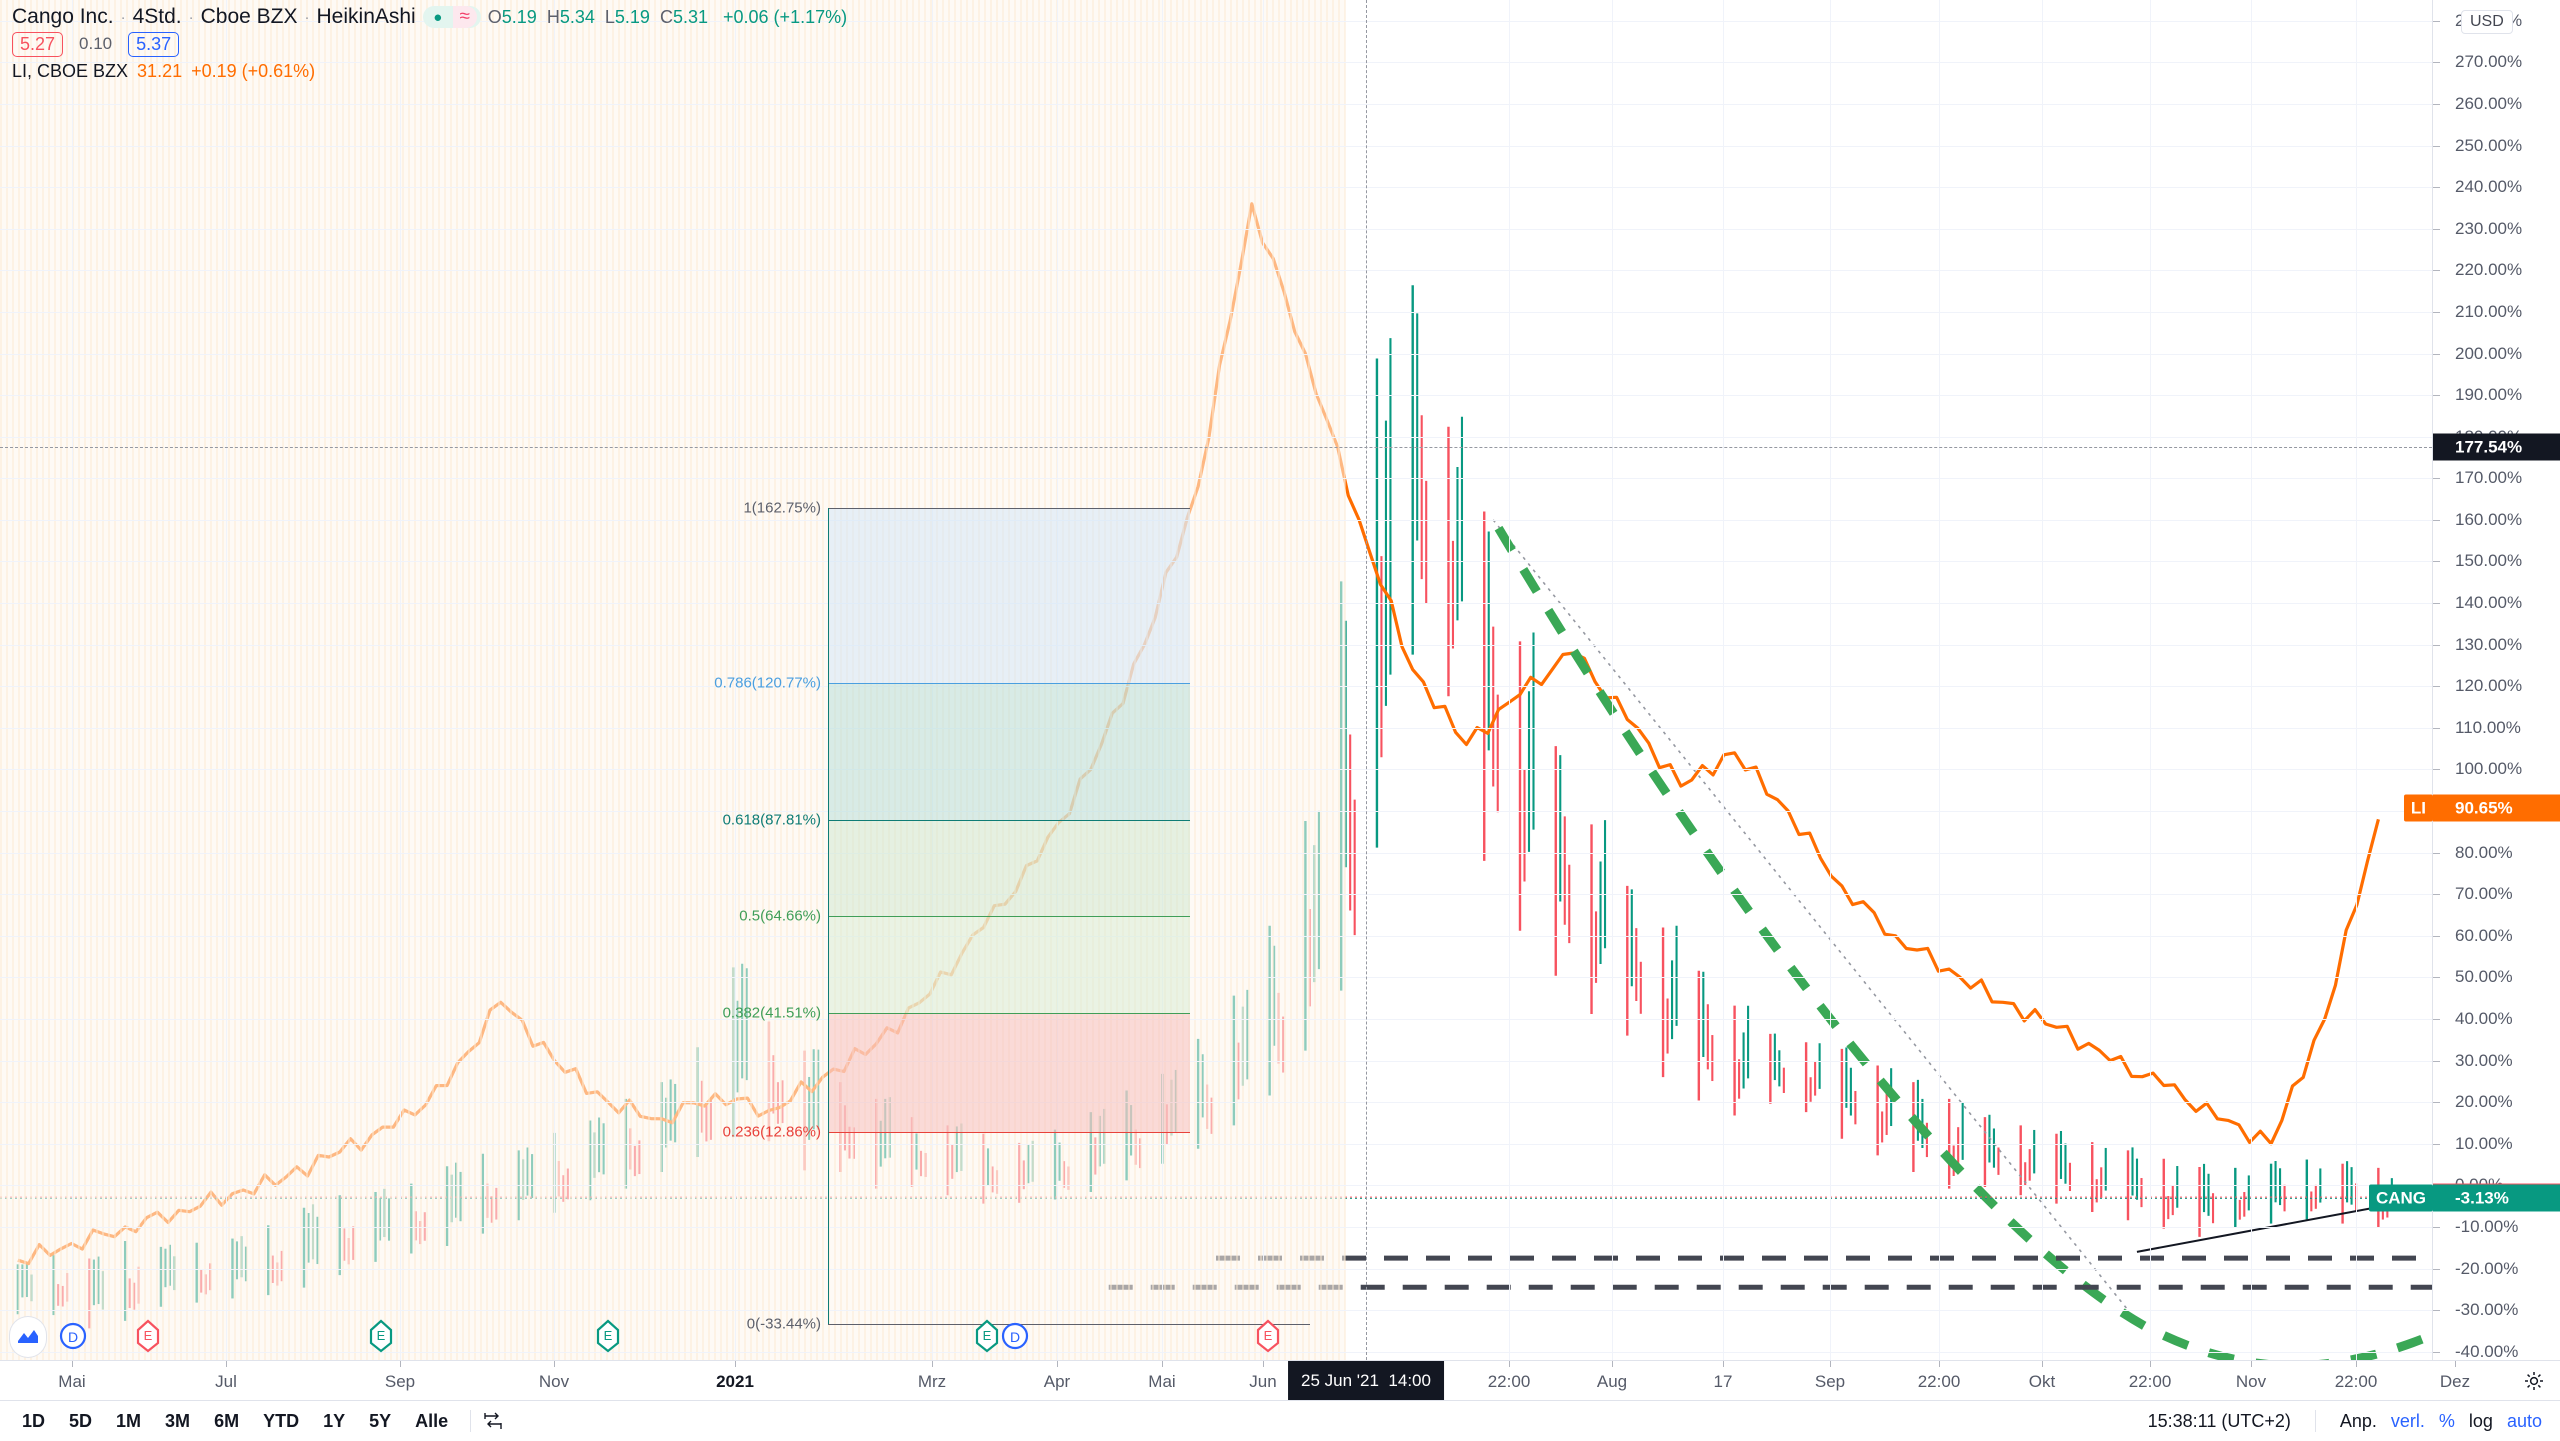 Image resolution: width=2560 pixels, height=1441 pixels. Describe the element at coordinates (2534, 1381) in the screenshot. I see `gear-icon` at that location.